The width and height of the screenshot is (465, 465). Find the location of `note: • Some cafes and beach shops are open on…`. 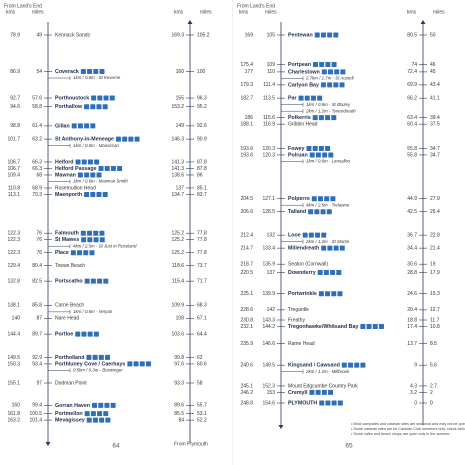

note: • Some cafes and beach shops are open on… is located at coordinates (400, 434).